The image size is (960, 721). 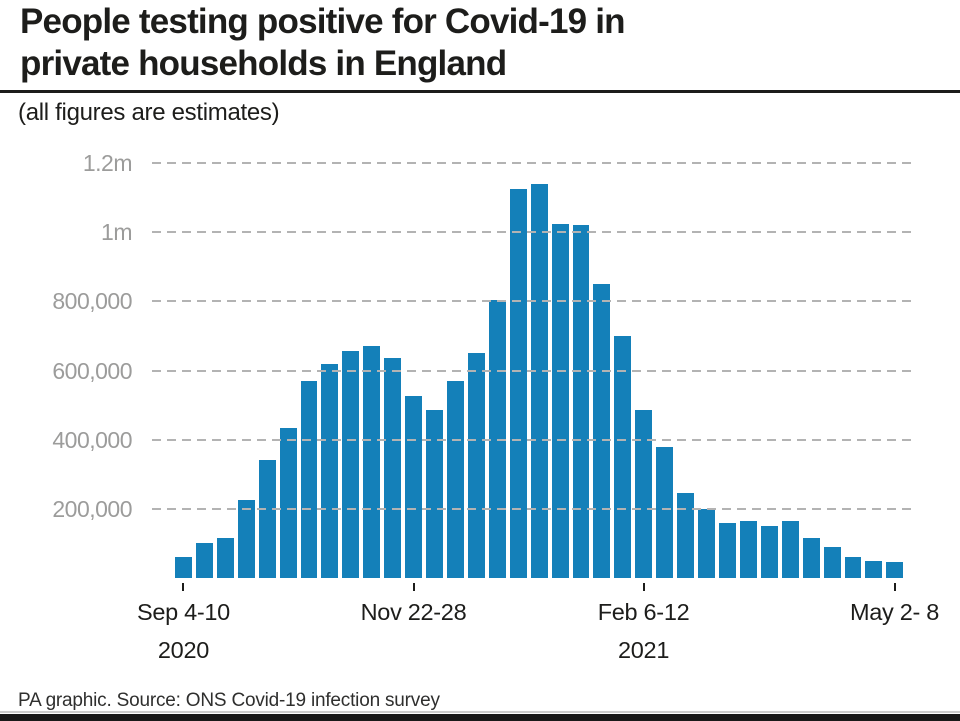 What do you see at coordinates (532, 301) in the screenshot?
I see `gridline-800,000` at bounding box center [532, 301].